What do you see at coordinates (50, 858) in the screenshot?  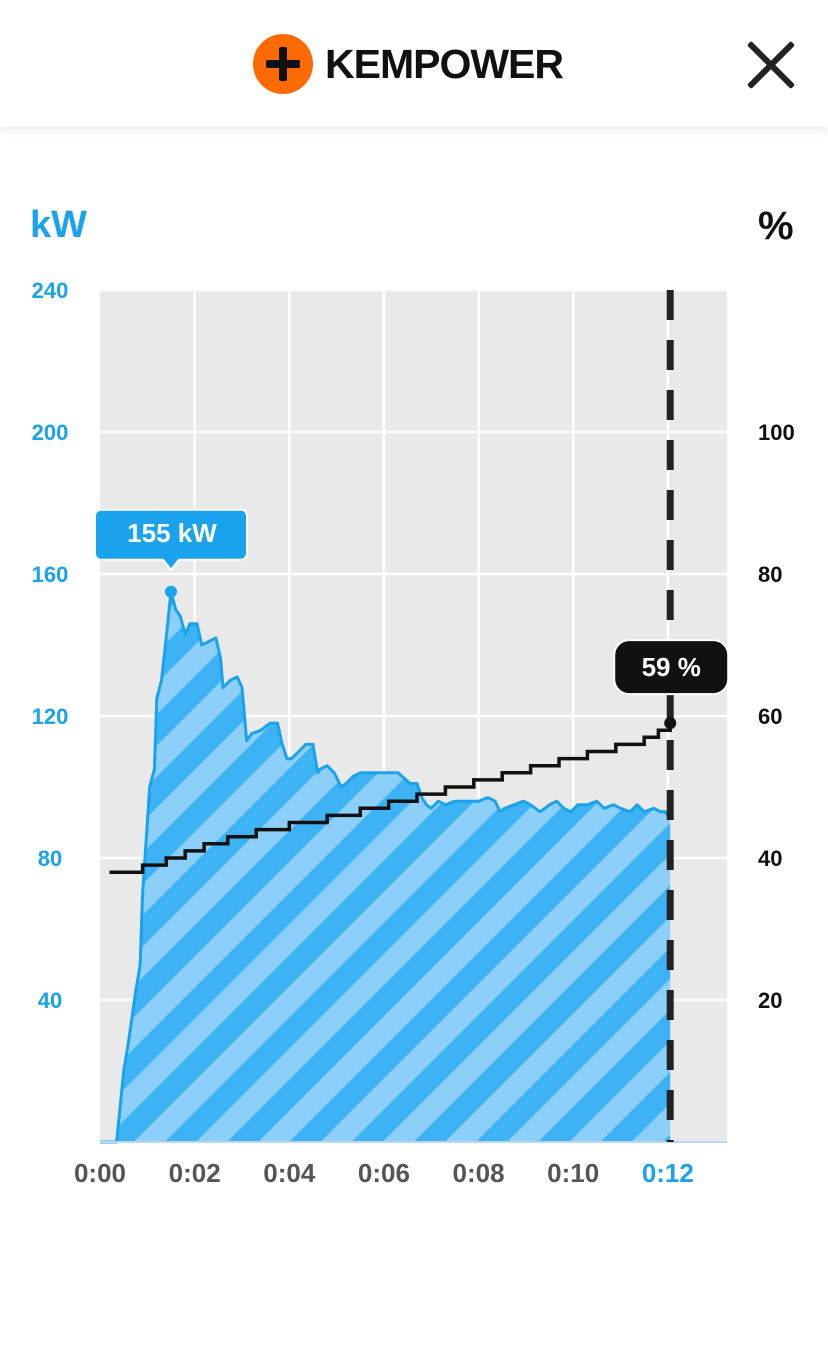 I see `y-tick-left: 80` at bounding box center [50, 858].